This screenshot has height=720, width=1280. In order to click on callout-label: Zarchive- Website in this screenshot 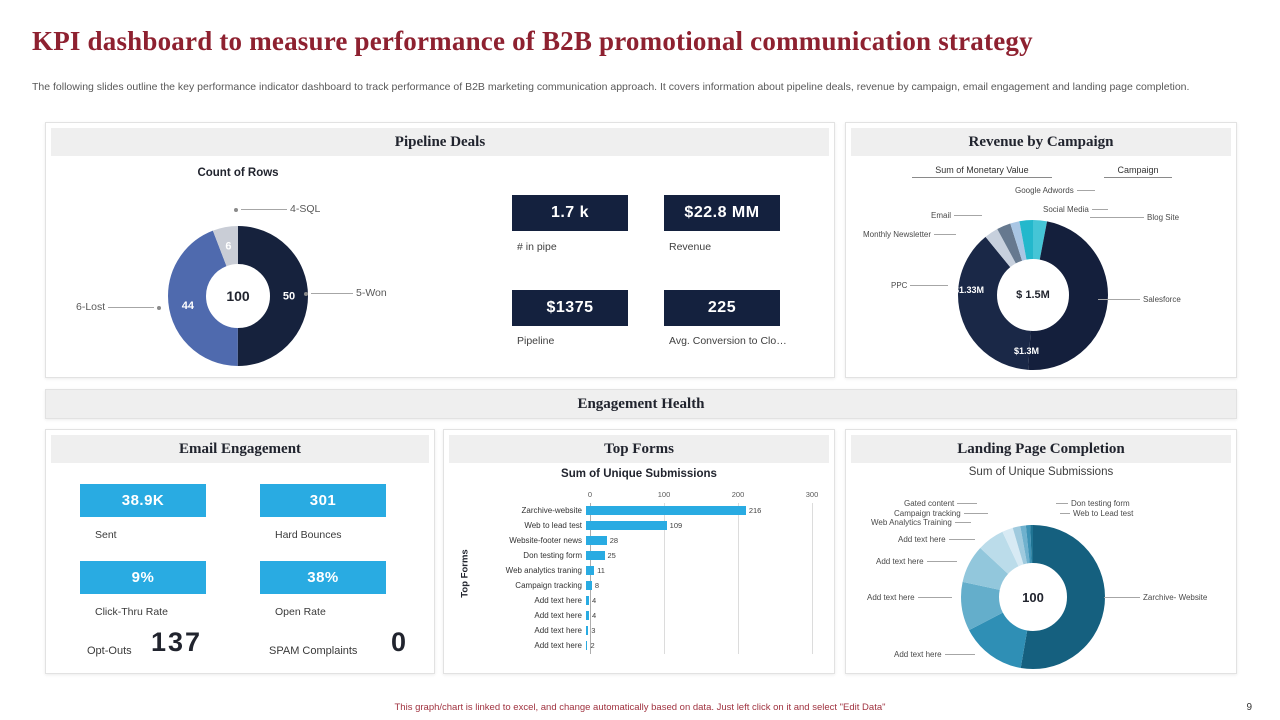, I will do `click(1175, 597)`.